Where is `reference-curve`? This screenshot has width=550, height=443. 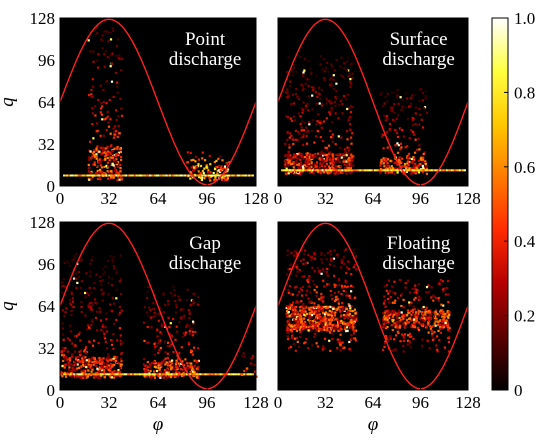 reference-curve is located at coordinates (373, 306).